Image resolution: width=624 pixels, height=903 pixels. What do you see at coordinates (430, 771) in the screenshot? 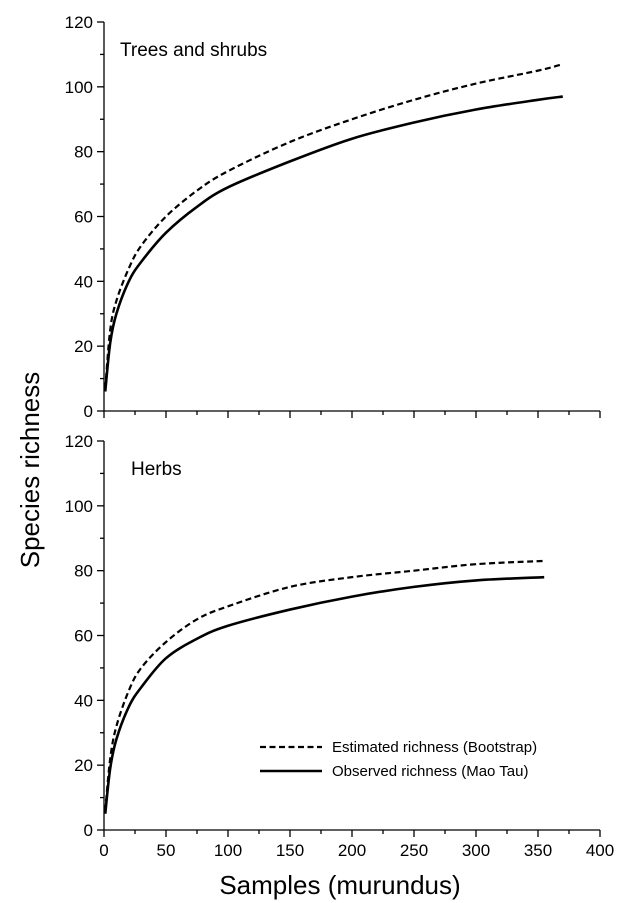
I see `legend-entry-label: Observed richness (Mao Tau)` at bounding box center [430, 771].